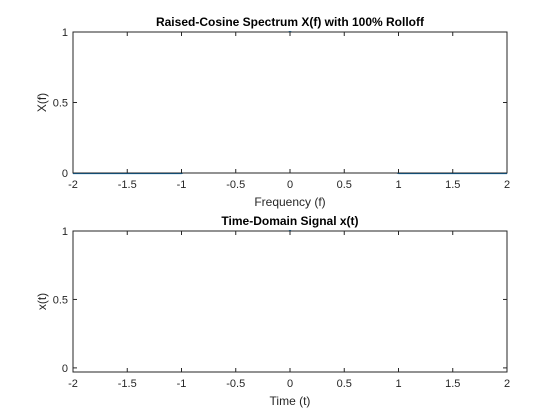 This screenshot has height=420, width=560. What do you see at coordinates (289, 221) in the screenshot?
I see `chart-title: Time-Domain Signal x(t)` at bounding box center [289, 221].